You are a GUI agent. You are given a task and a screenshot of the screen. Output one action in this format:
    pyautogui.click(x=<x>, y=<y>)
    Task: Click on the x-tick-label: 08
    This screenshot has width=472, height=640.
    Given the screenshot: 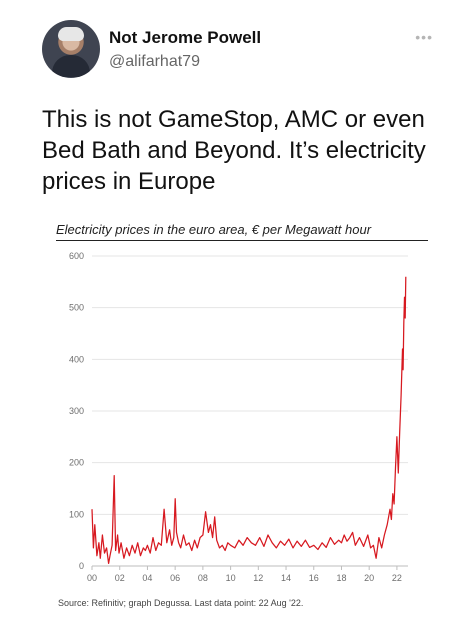 What is the action you would take?
    pyautogui.click(x=203, y=578)
    